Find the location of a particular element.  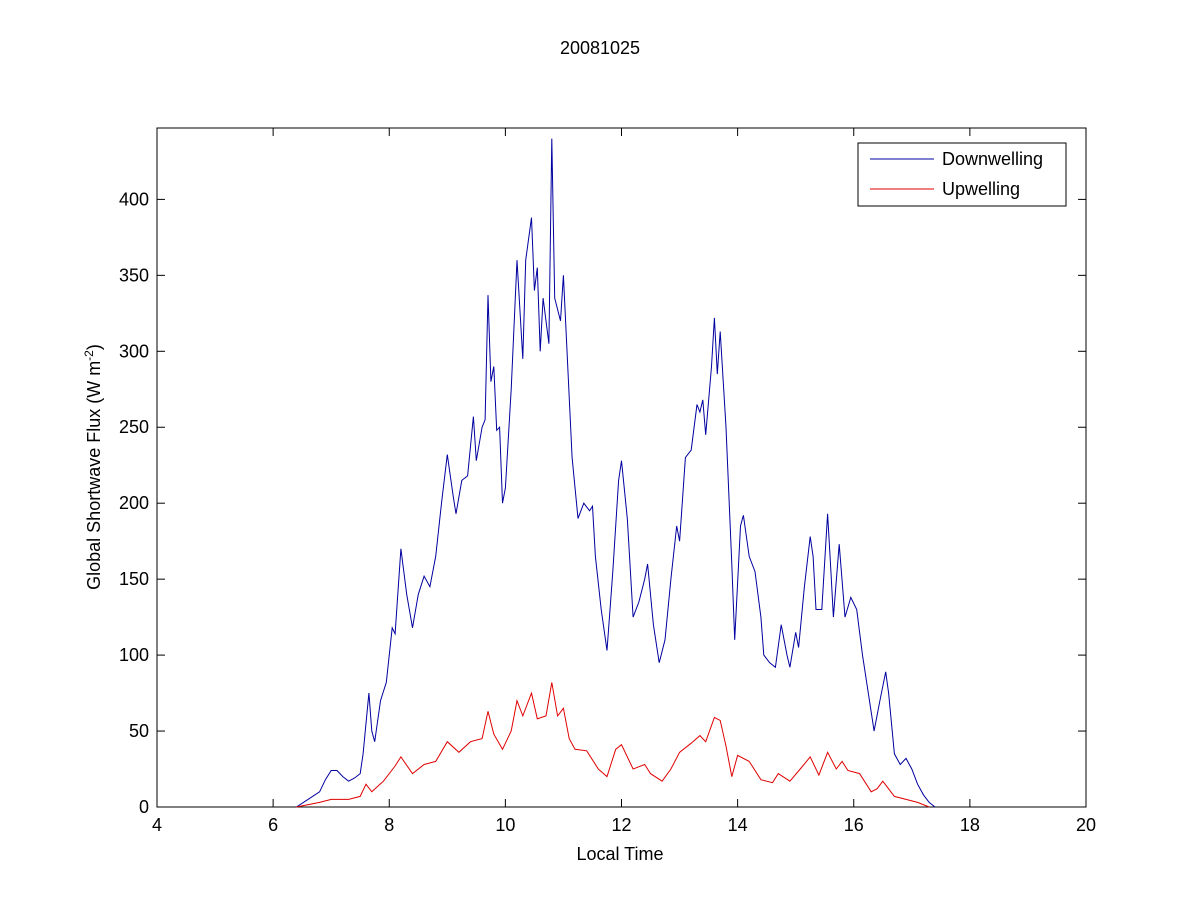

x-tick-label: 18 is located at coordinates (970, 825).